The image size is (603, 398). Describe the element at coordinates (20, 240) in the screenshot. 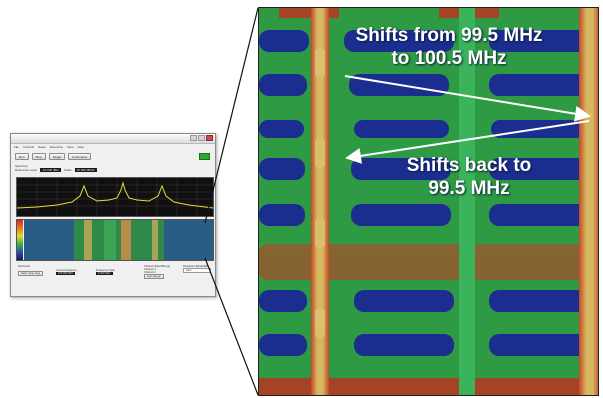

I see `color-scale-bar` at that location.